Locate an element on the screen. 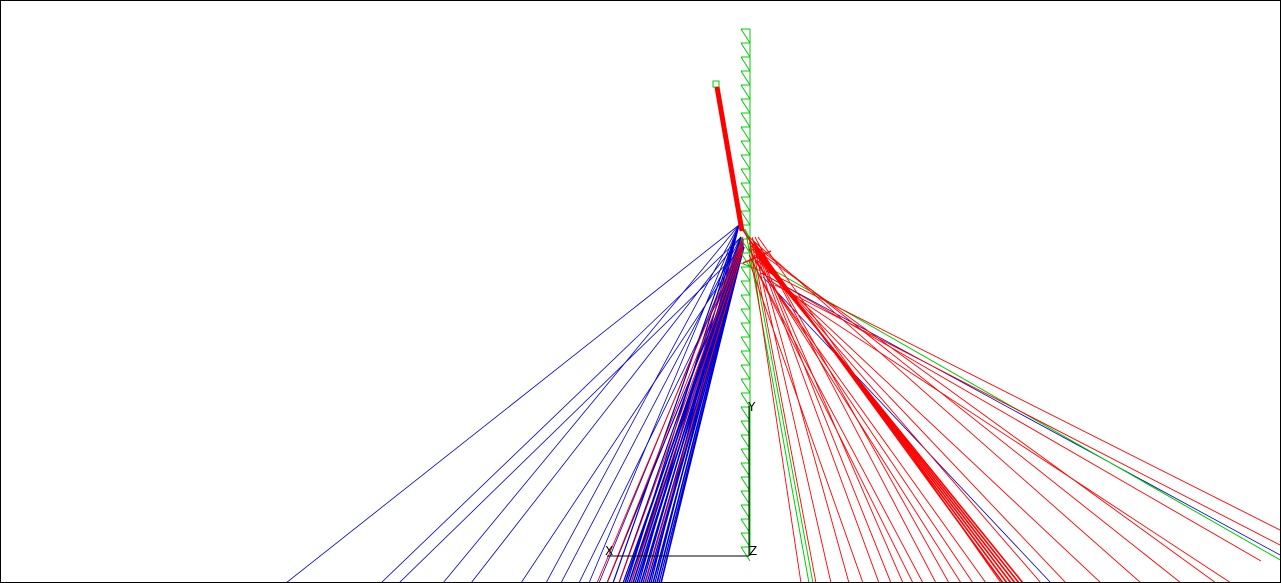 This screenshot has width=1281, height=583. red-boom is located at coordinates (729, 159).